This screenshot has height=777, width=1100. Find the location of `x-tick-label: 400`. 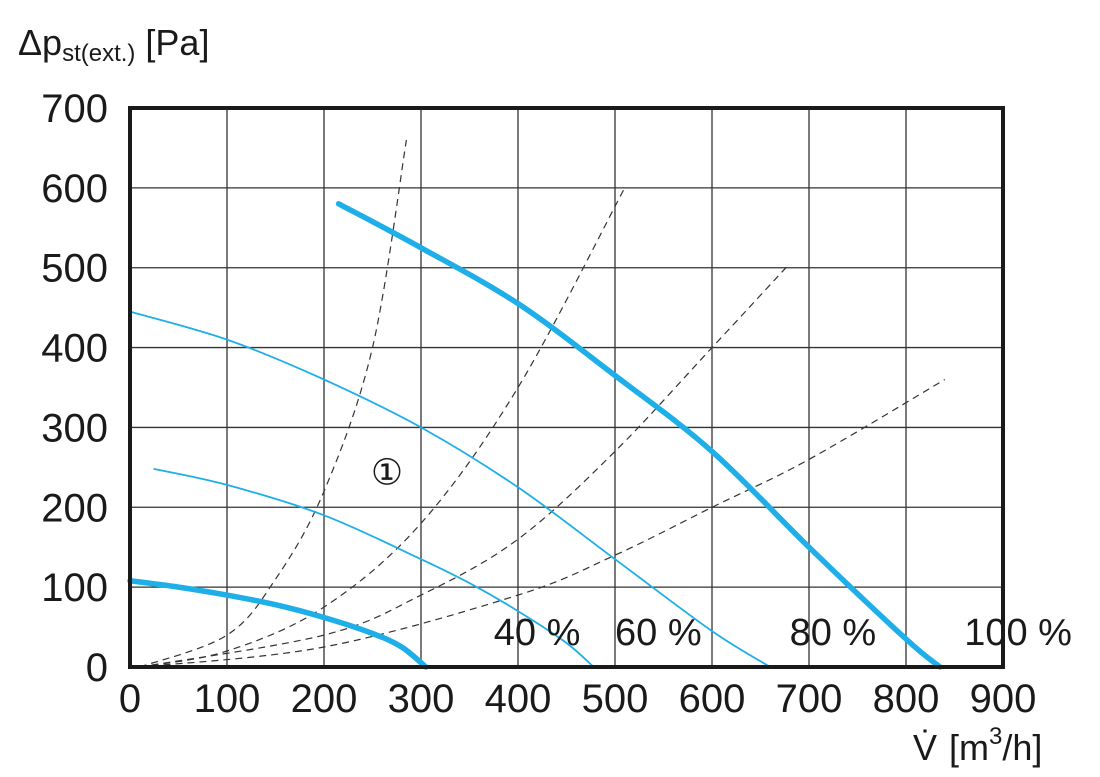

x-tick-label: 400 is located at coordinates (518, 699).